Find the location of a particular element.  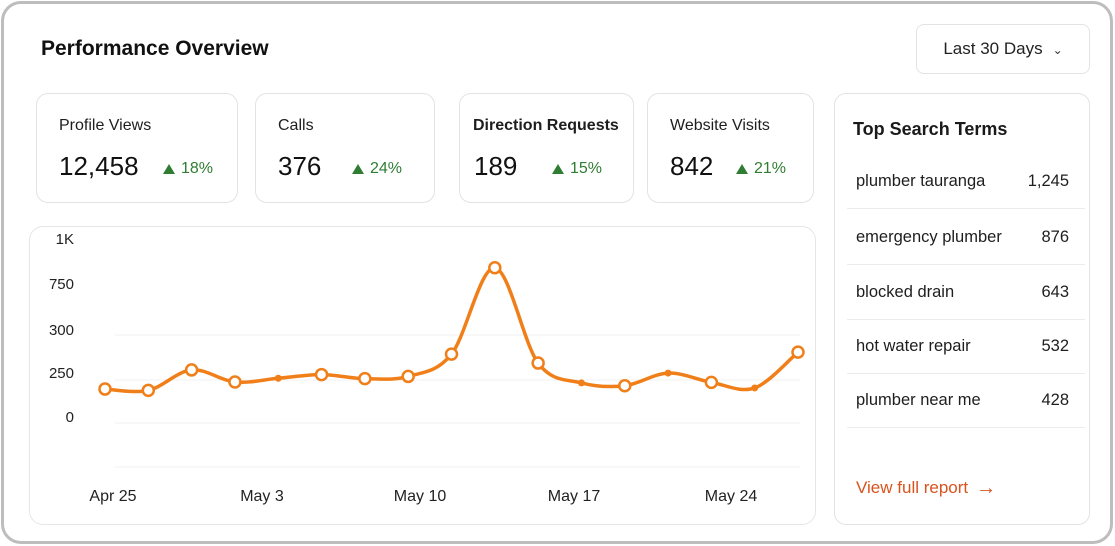

x-tick-label: May 3 is located at coordinates (262, 496).